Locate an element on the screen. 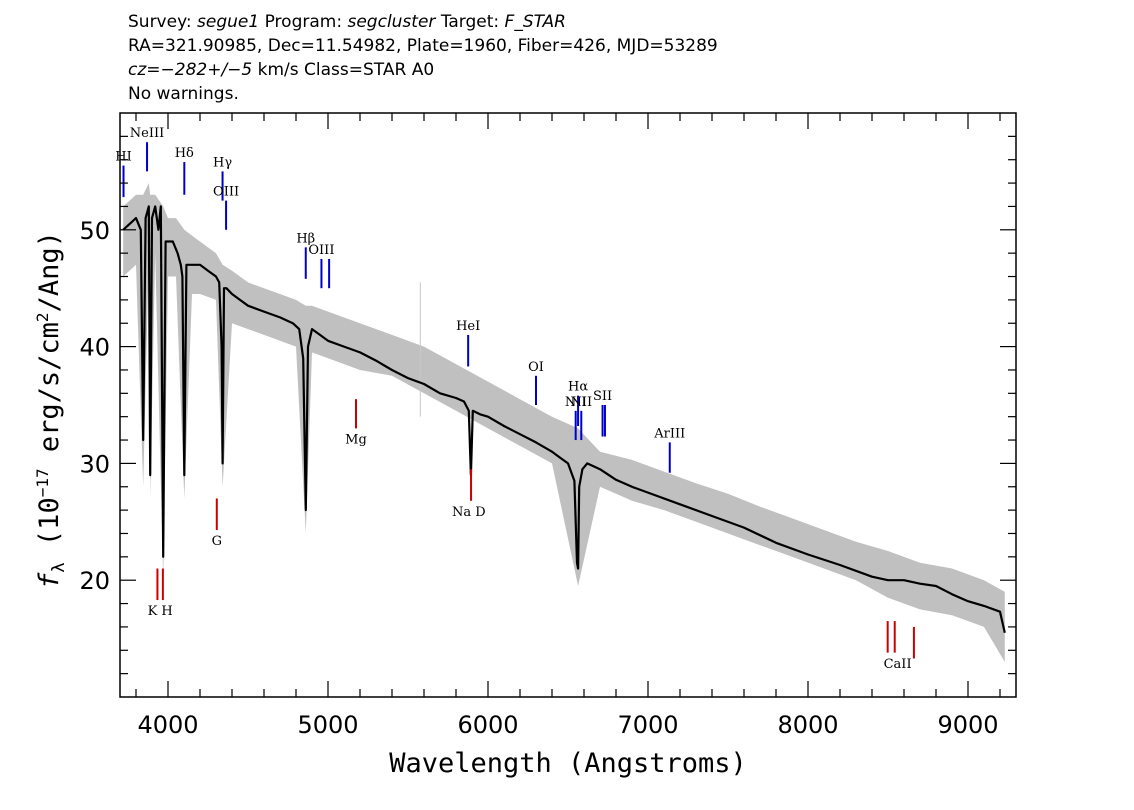 This screenshot has width=1134, height=810. y-tick-label: 30 is located at coordinates (94, 464).